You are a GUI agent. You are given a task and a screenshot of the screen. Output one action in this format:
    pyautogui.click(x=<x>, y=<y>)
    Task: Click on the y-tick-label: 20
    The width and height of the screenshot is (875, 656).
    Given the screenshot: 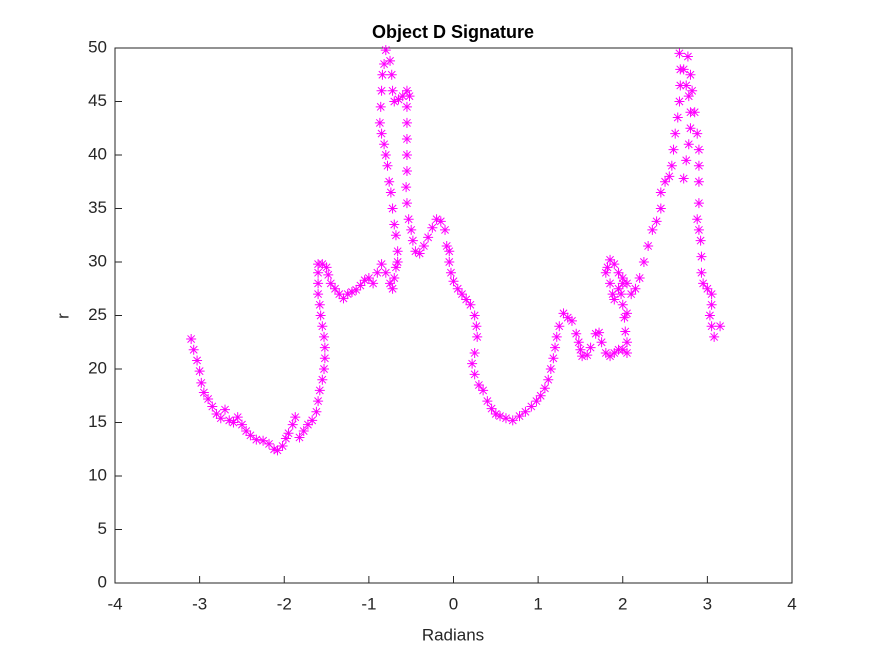 What is the action you would take?
    pyautogui.click(x=97, y=367)
    